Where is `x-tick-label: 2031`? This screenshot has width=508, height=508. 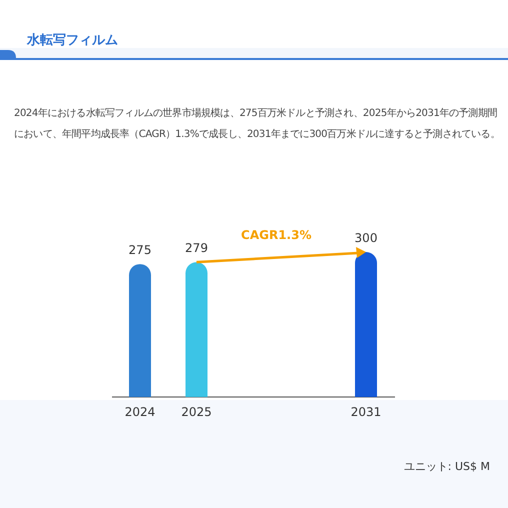 x-tick-label: 2031 is located at coordinates (366, 412).